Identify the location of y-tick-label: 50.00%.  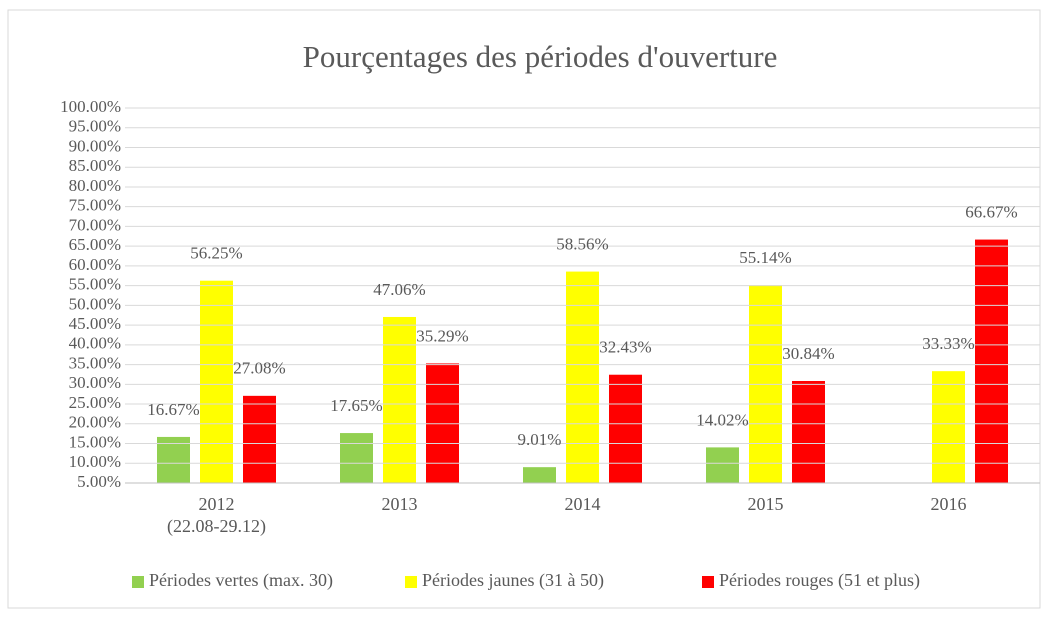
(95, 303).